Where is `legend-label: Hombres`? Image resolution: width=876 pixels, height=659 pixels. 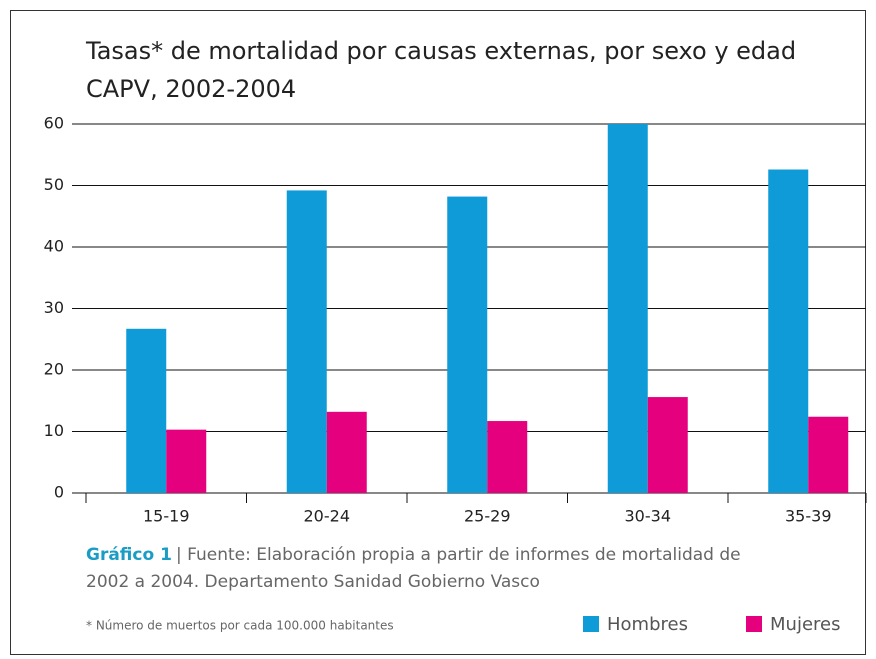 legend-label: Hombres is located at coordinates (647, 624).